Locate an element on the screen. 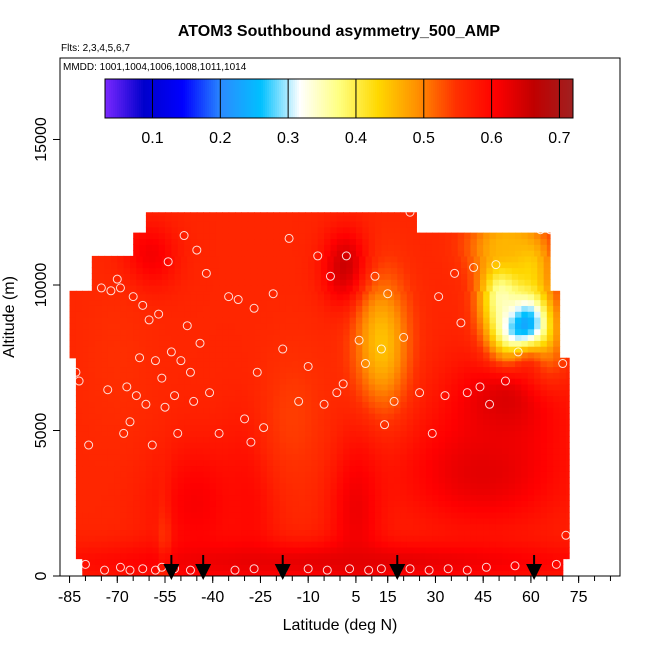  sample-point is located at coordinates (245, 419).